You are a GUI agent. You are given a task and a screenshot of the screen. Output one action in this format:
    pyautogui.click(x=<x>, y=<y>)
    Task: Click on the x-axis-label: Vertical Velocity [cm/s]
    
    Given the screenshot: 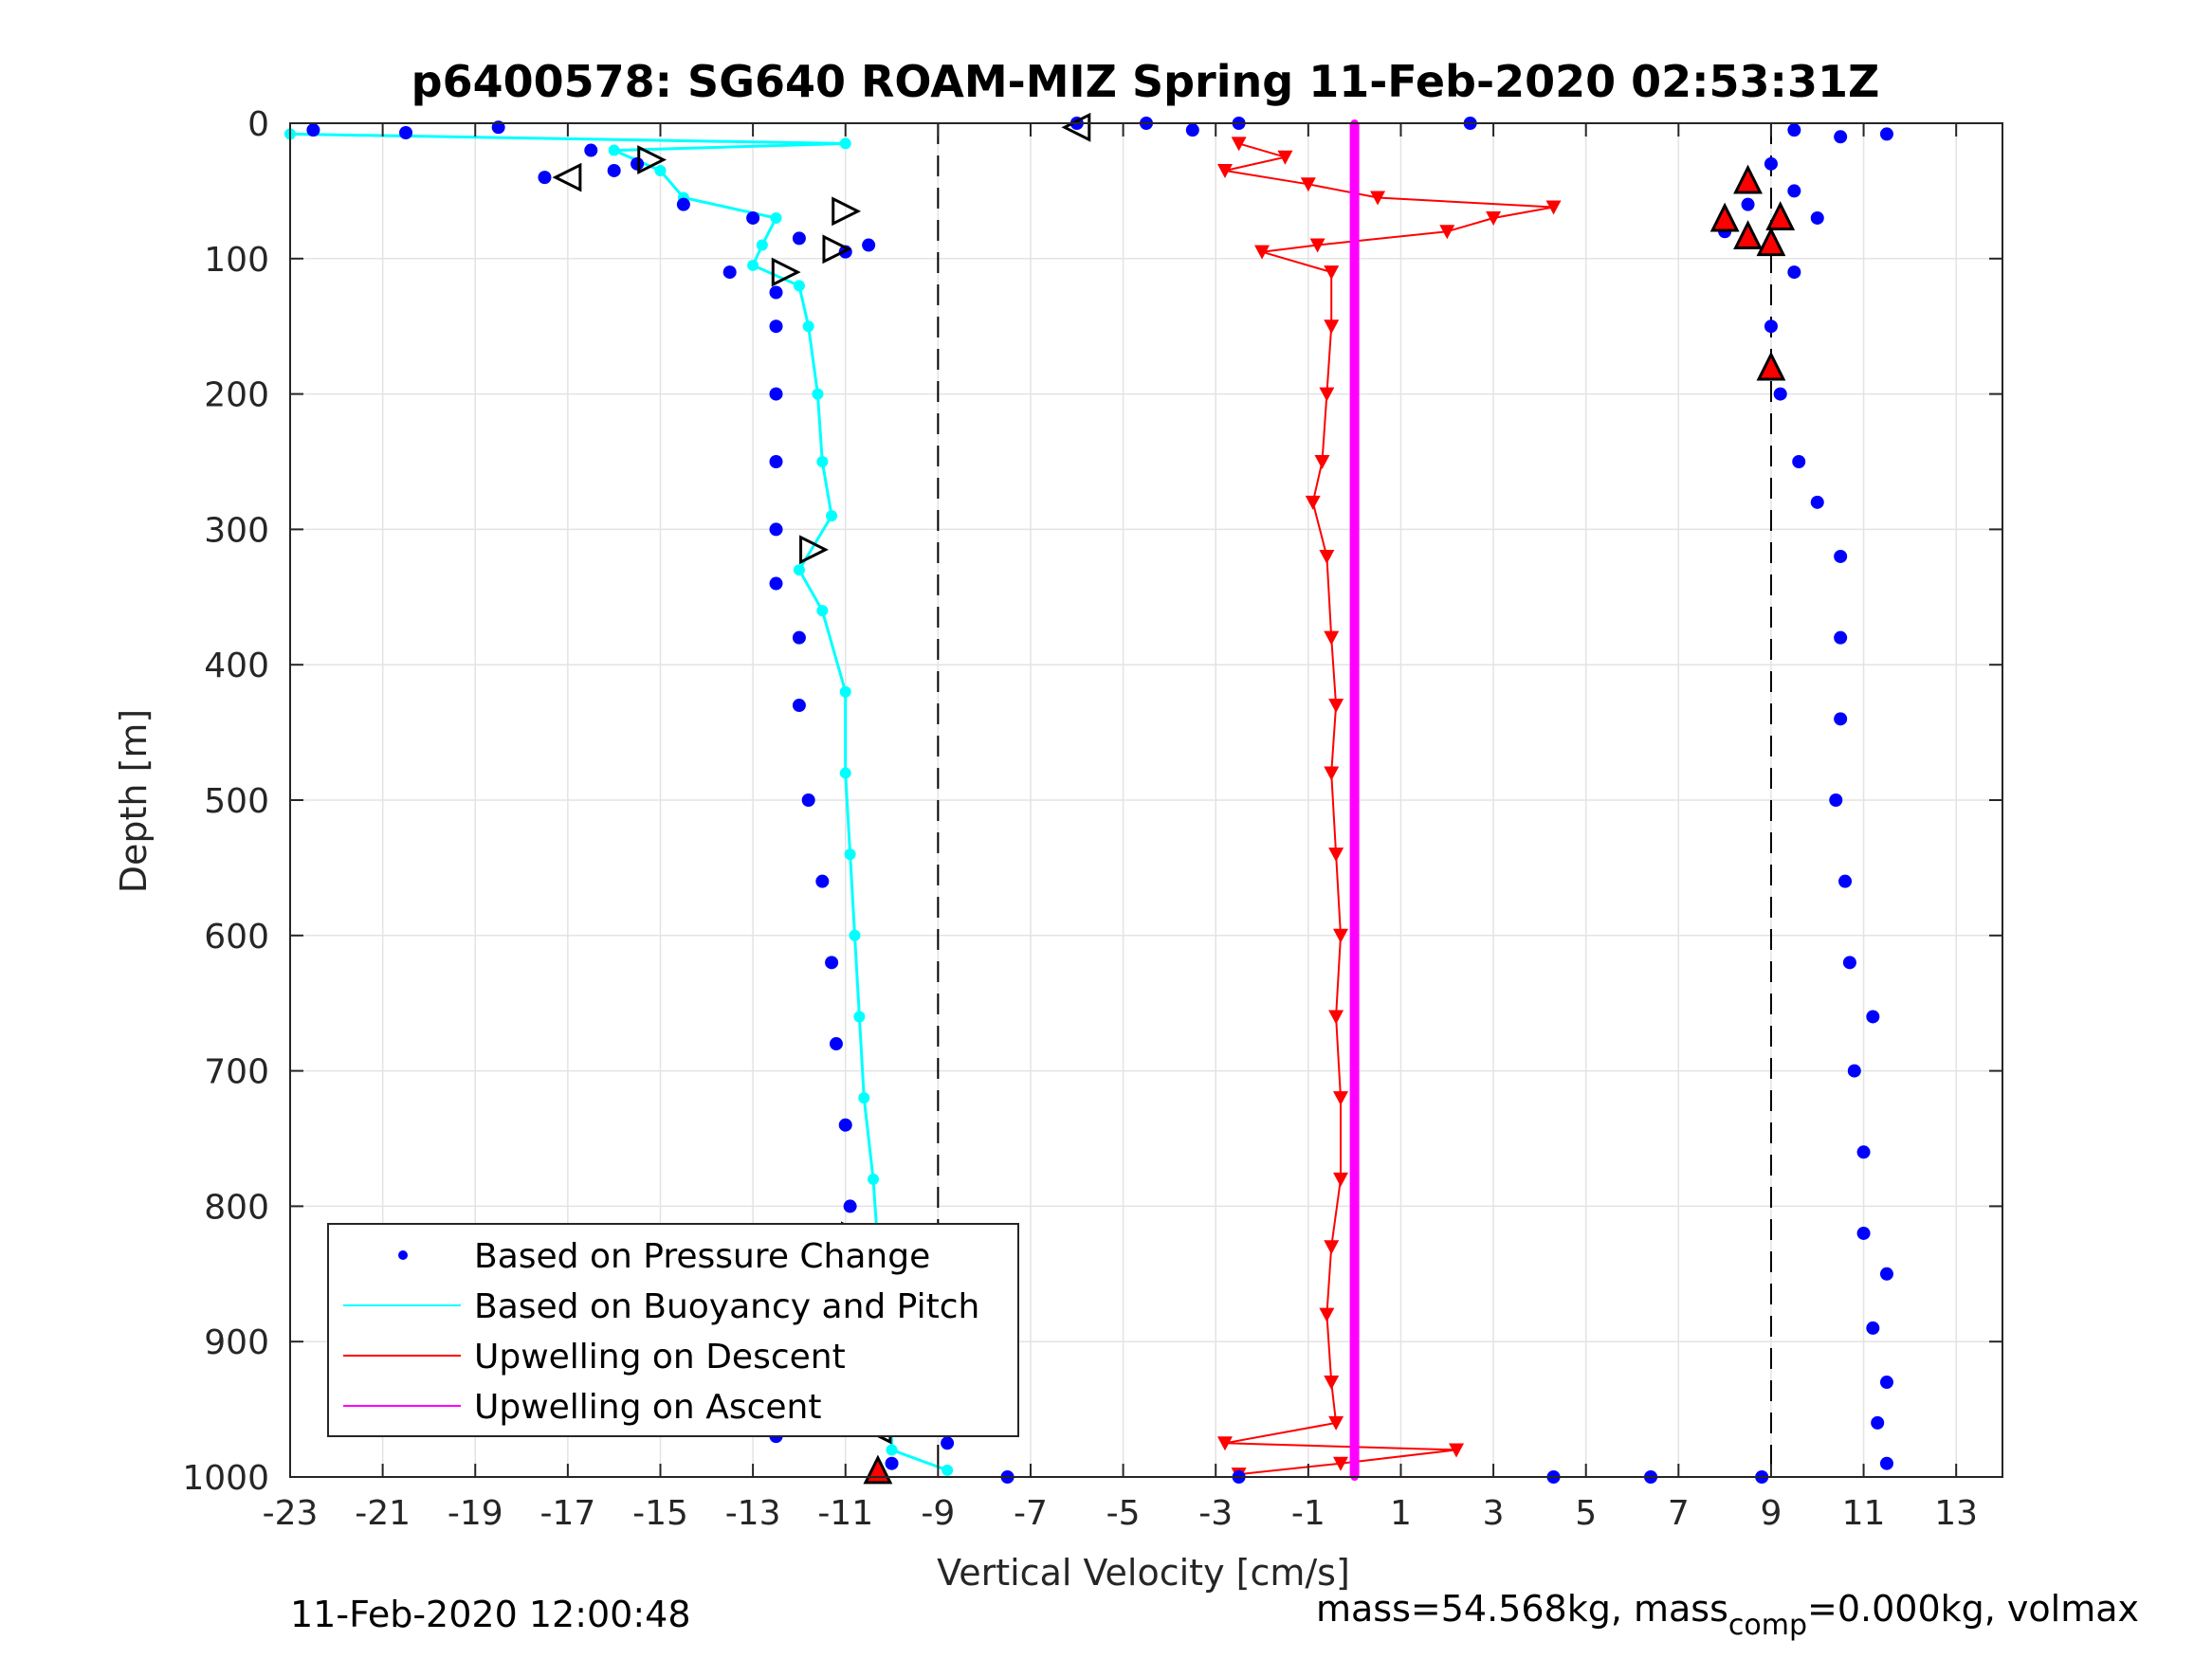 What is the action you would take?
    pyautogui.click(x=1143, y=1573)
    